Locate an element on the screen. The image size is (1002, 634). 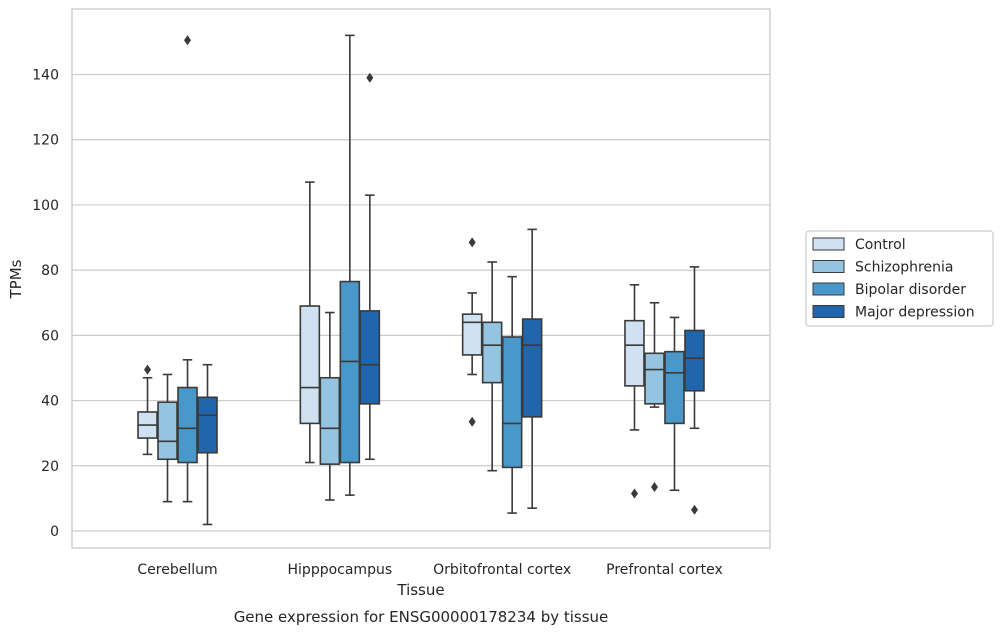
y-tick-label: 120 is located at coordinates (45, 141).